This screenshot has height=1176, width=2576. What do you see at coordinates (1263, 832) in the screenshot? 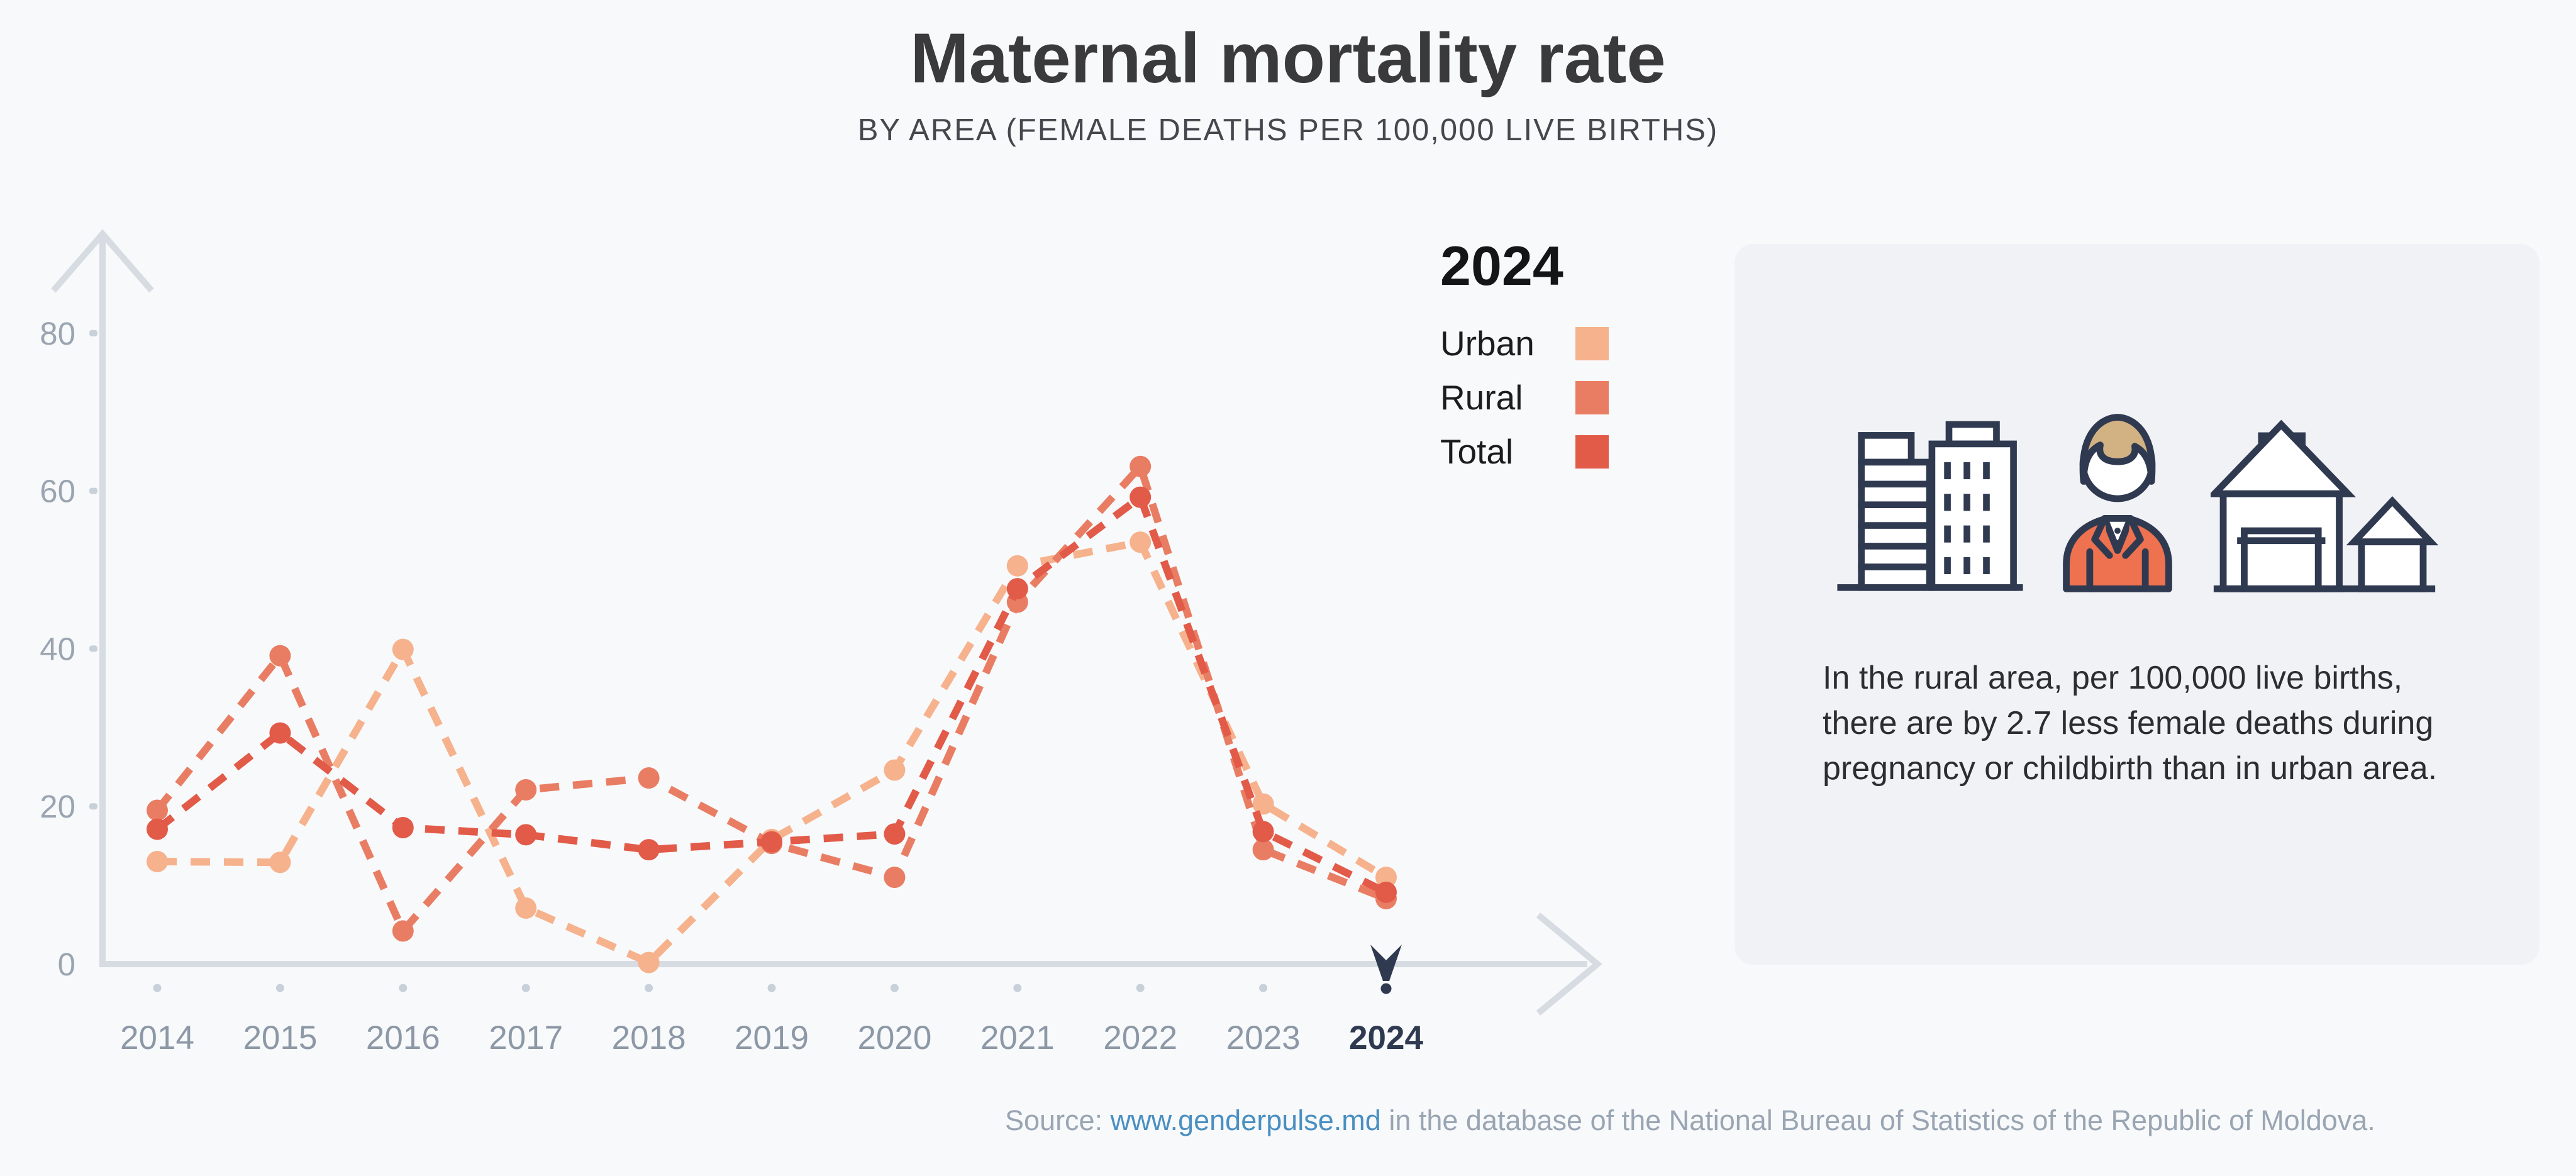
I see `point-total-2023` at bounding box center [1263, 832].